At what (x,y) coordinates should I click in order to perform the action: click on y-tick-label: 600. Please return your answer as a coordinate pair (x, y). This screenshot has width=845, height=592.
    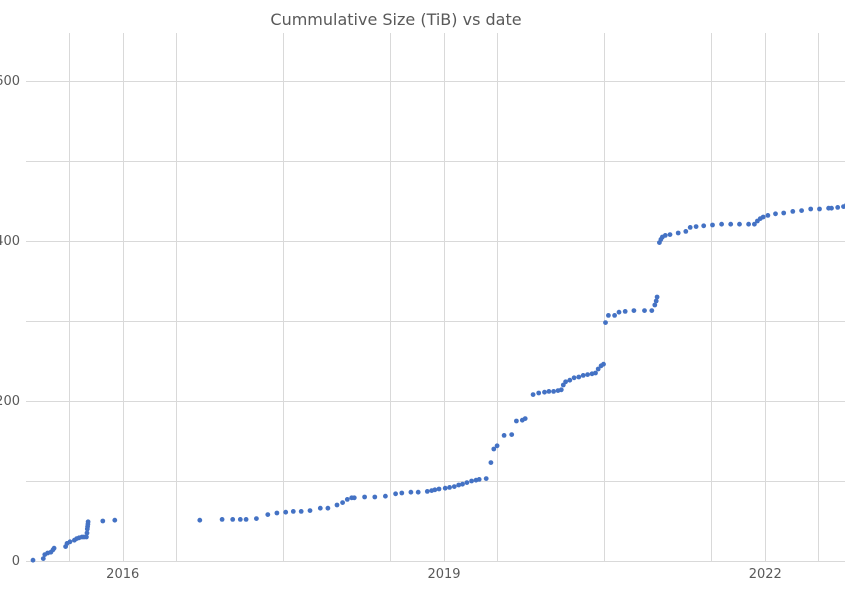
    Looking at the image, I should click on (10, 81).